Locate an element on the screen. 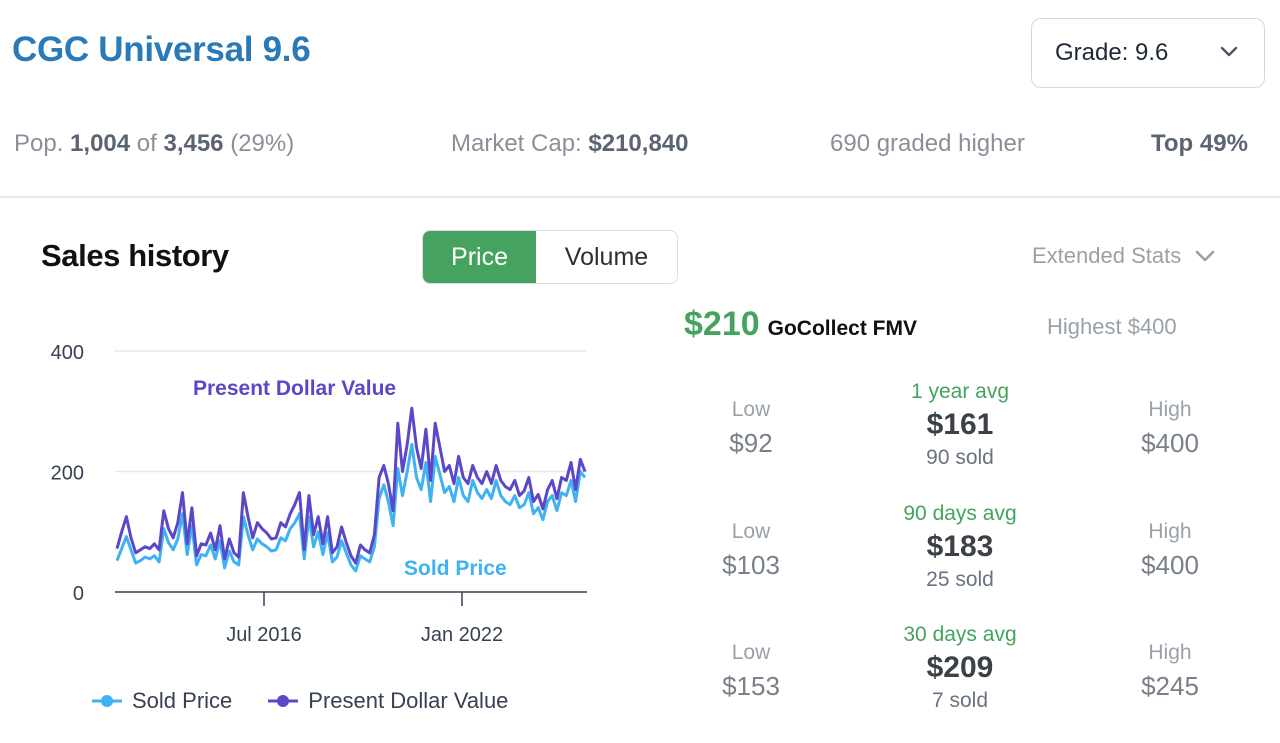 This screenshot has width=1280, height=743. annotation-present-dollar-value: Present Dollar Value is located at coordinates (294, 388).